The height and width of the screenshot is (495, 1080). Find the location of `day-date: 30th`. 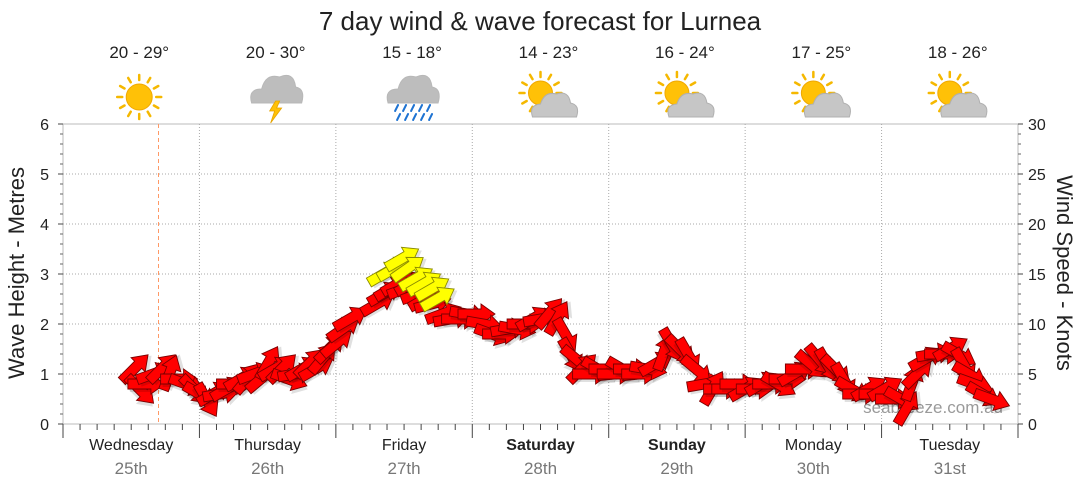

day-date: 30th is located at coordinates (813, 468).